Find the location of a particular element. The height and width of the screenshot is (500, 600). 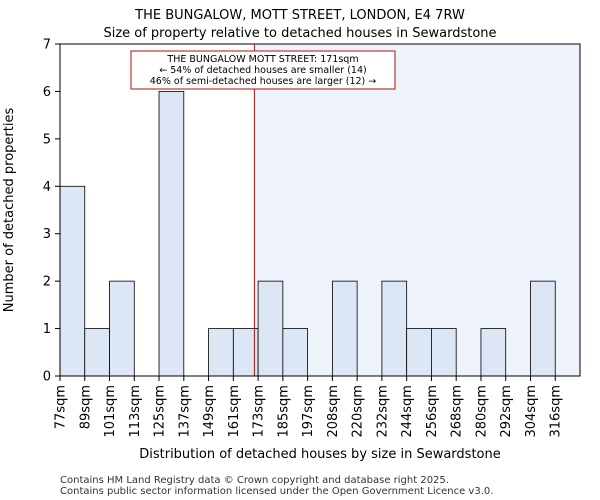

x-tick-label: 292sqm is located at coordinates (506, 411).